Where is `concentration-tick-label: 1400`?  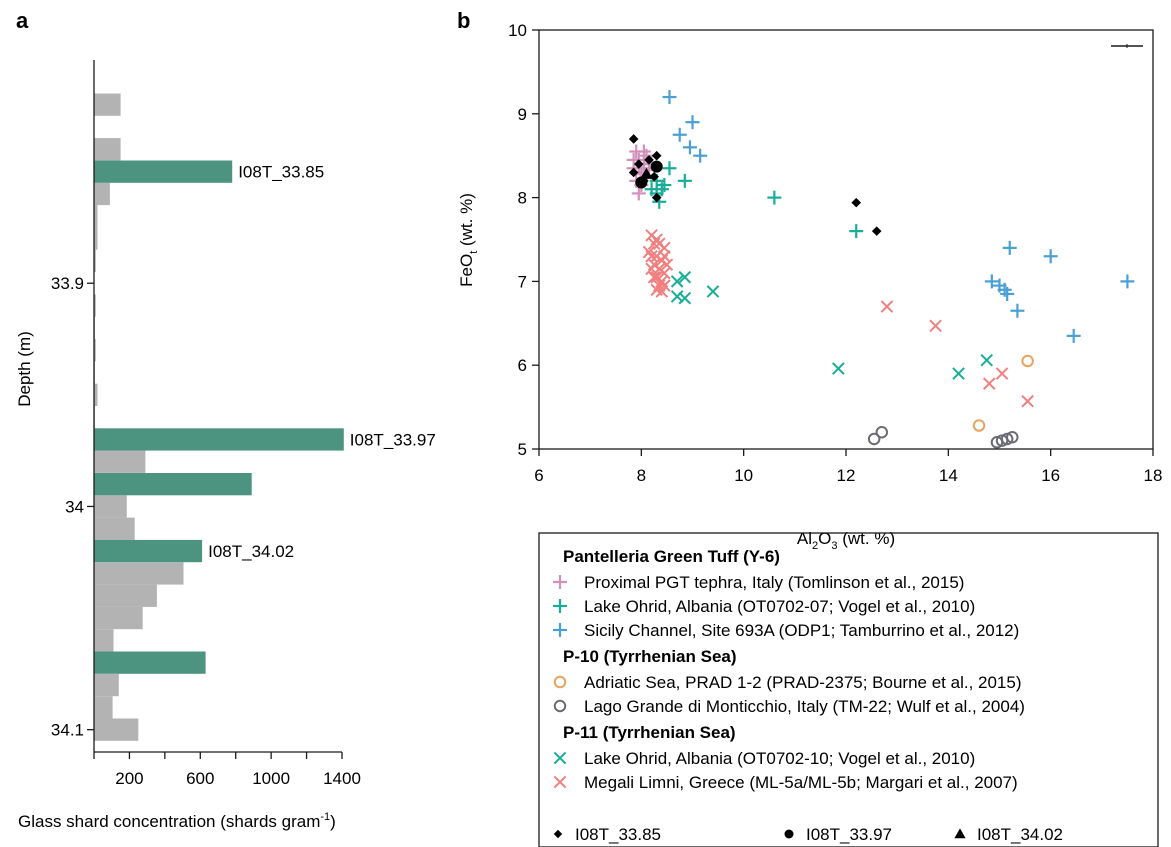 concentration-tick-label: 1400 is located at coordinates (342, 778).